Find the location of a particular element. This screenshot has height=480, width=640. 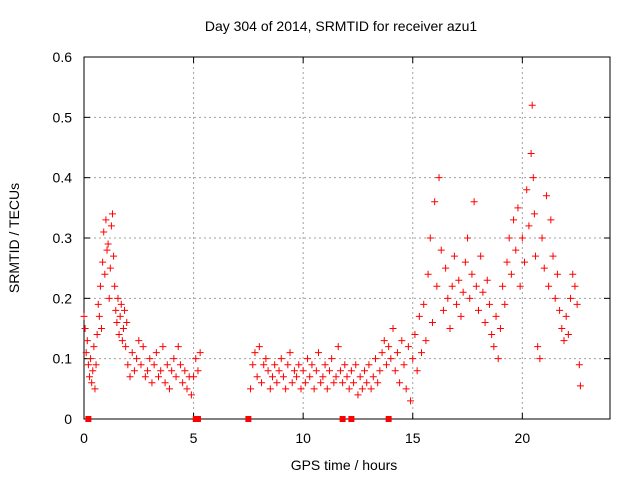

y-tick-label: 0 is located at coordinates (68, 419).